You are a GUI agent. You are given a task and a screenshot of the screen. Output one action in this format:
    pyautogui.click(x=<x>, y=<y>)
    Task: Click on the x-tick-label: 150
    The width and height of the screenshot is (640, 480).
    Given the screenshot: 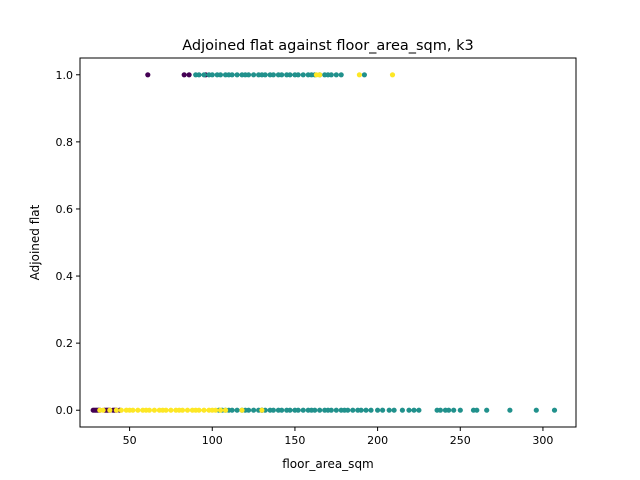 What is the action you would take?
    pyautogui.click(x=294, y=440)
    